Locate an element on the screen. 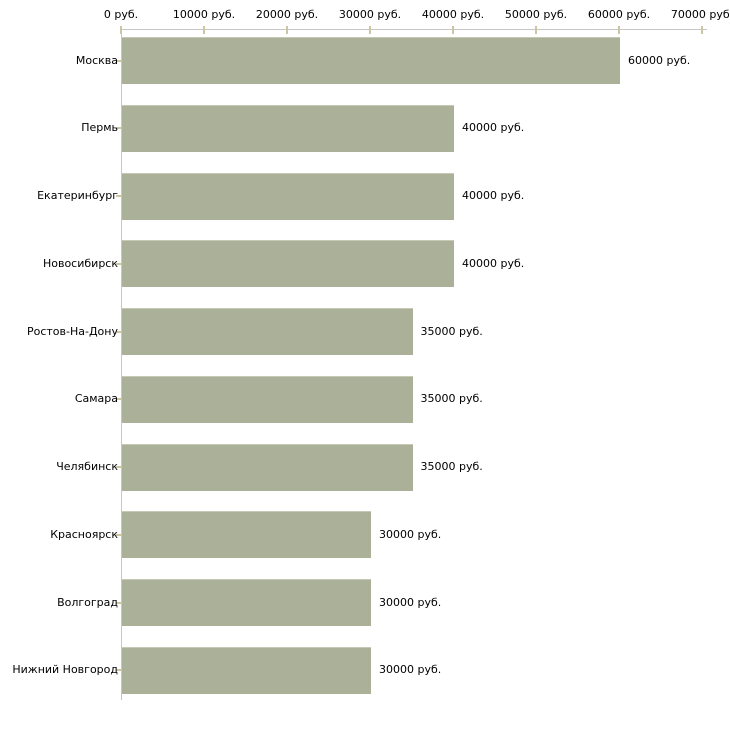 The width and height of the screenshot is (730, 730). x-tick-label: 30000 руб. is located at coordinates (370, 14).